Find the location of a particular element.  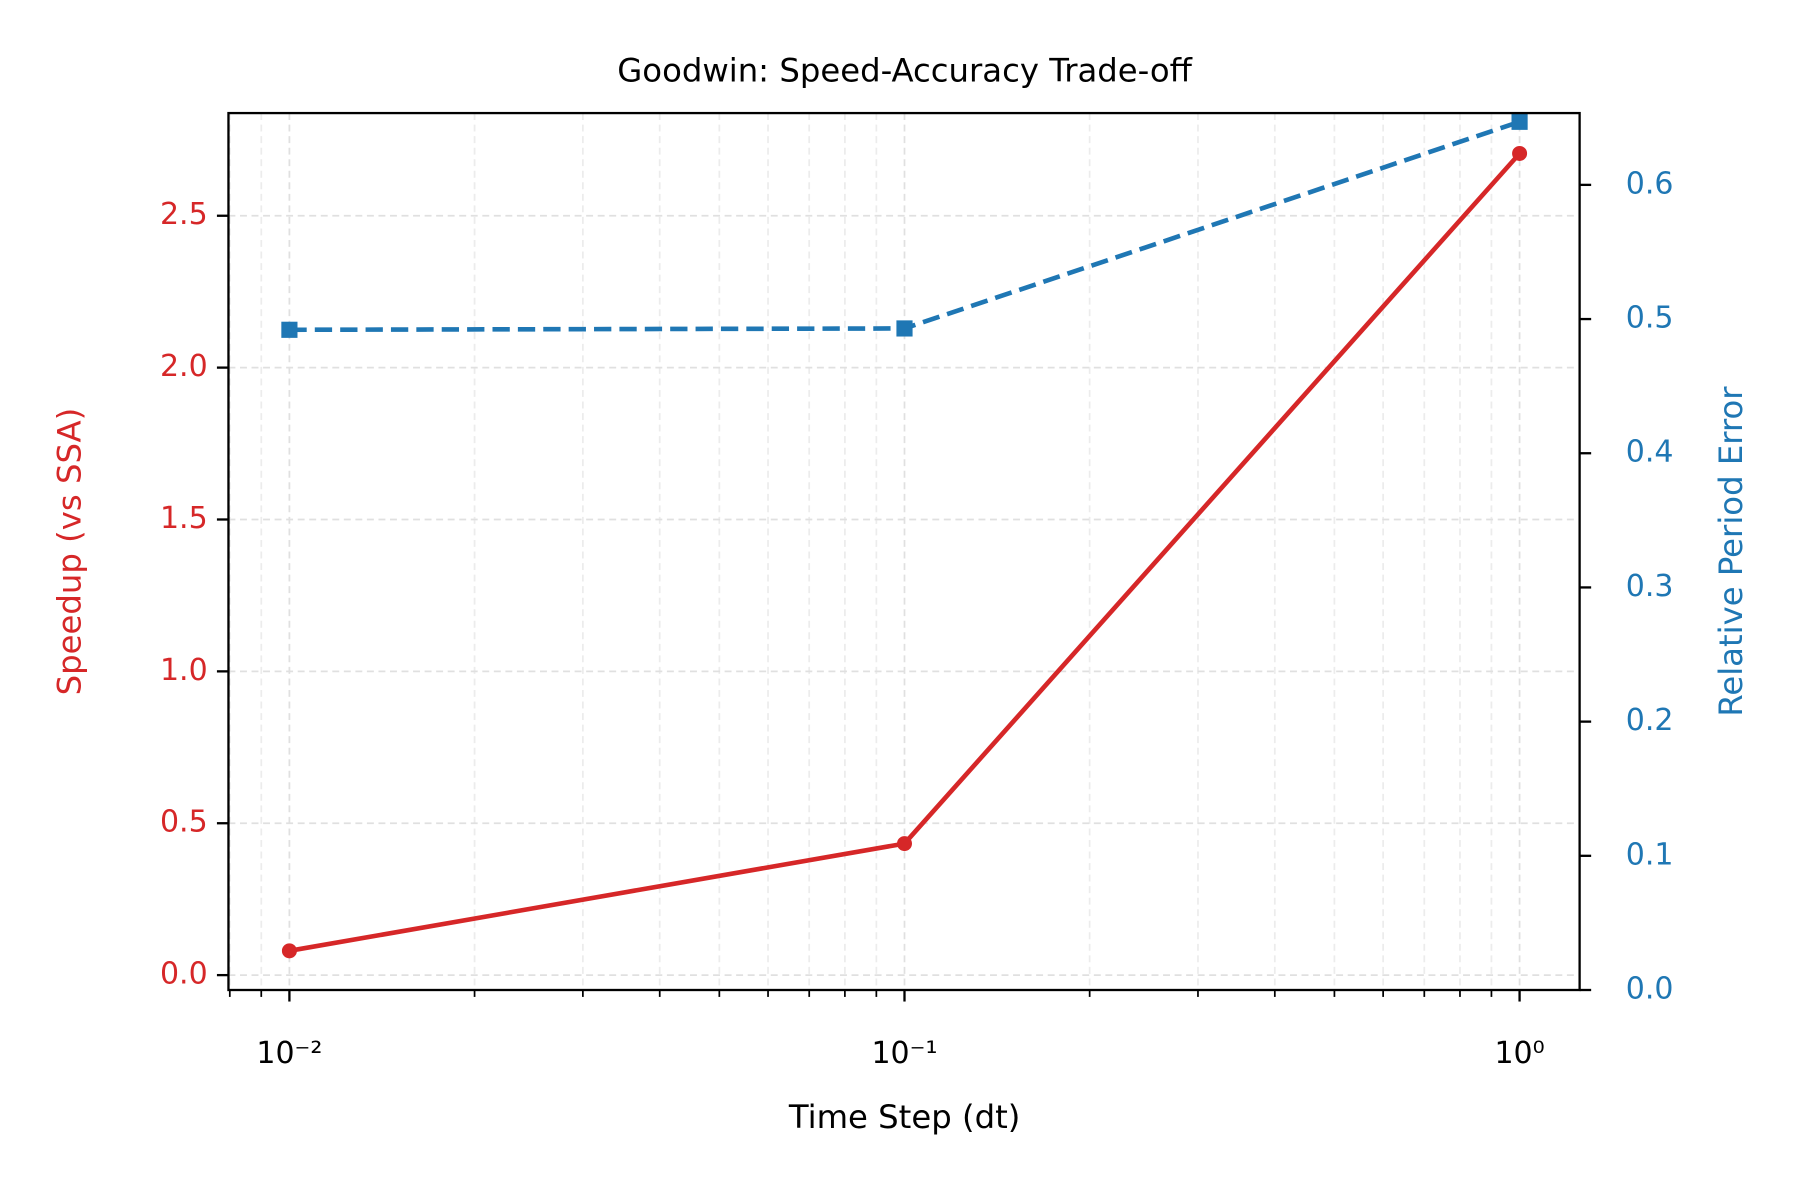

x-axis-label: Time Step (dt) is located at coordinates (904, 1117).